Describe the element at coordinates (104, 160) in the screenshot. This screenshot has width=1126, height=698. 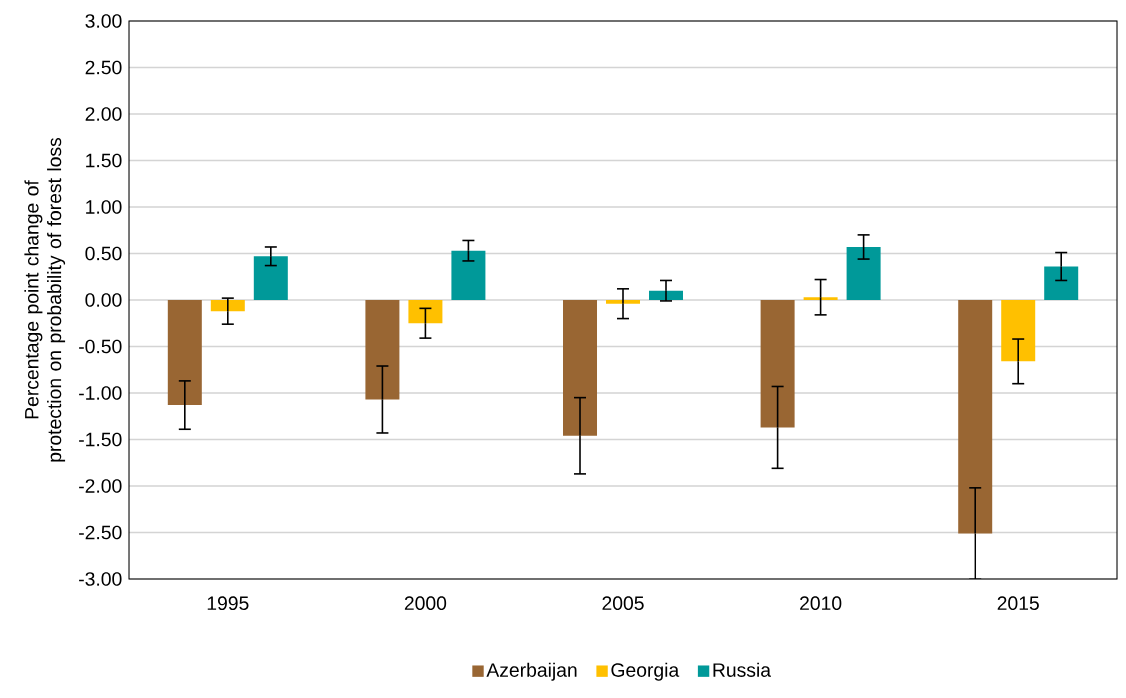
I see `y-tick-label: 1.50` at that location.